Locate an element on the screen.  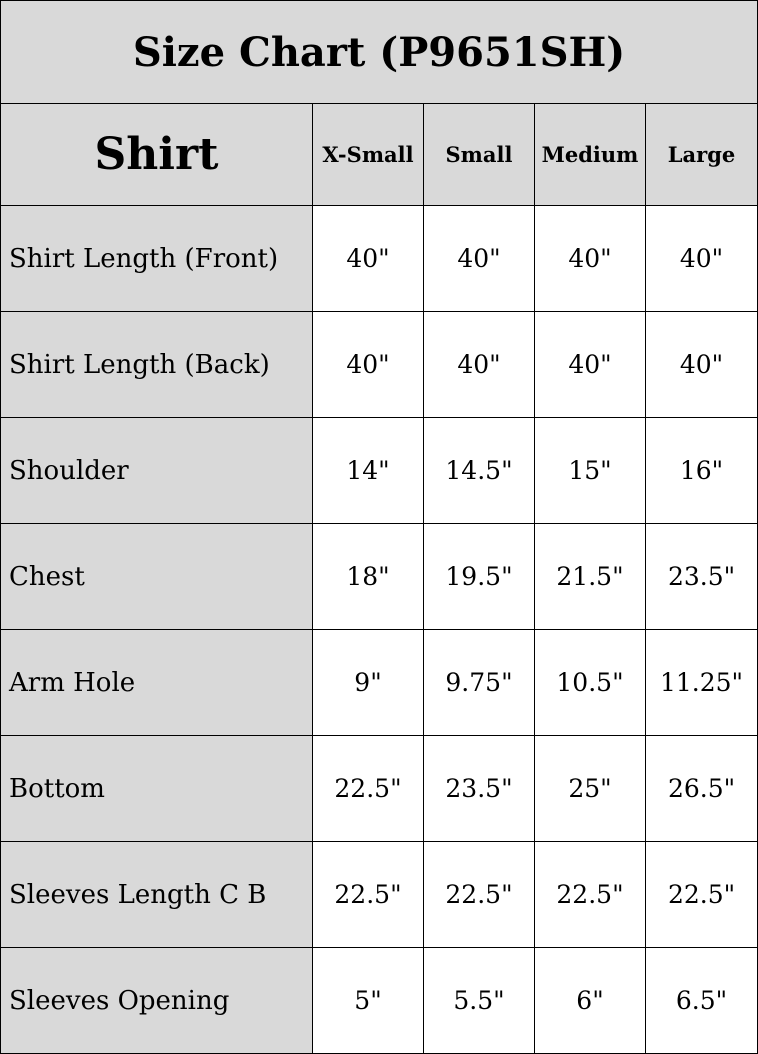
table-row: Arm Hole 9" 9.75" 10.5" 11.25" is located at coordinates (379, 682).